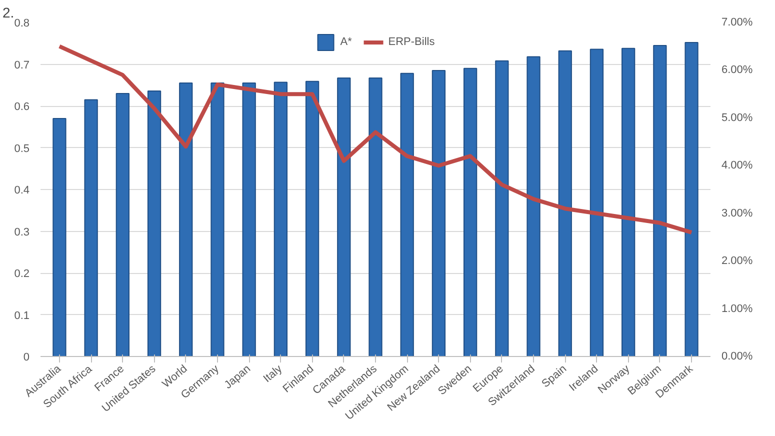 Image resolution: width=775 pixels, height=436 pixels. Describe the element at coordinates (737, 166) in the screenshot. I see `y2-tick-label: 4.00%` at that location.